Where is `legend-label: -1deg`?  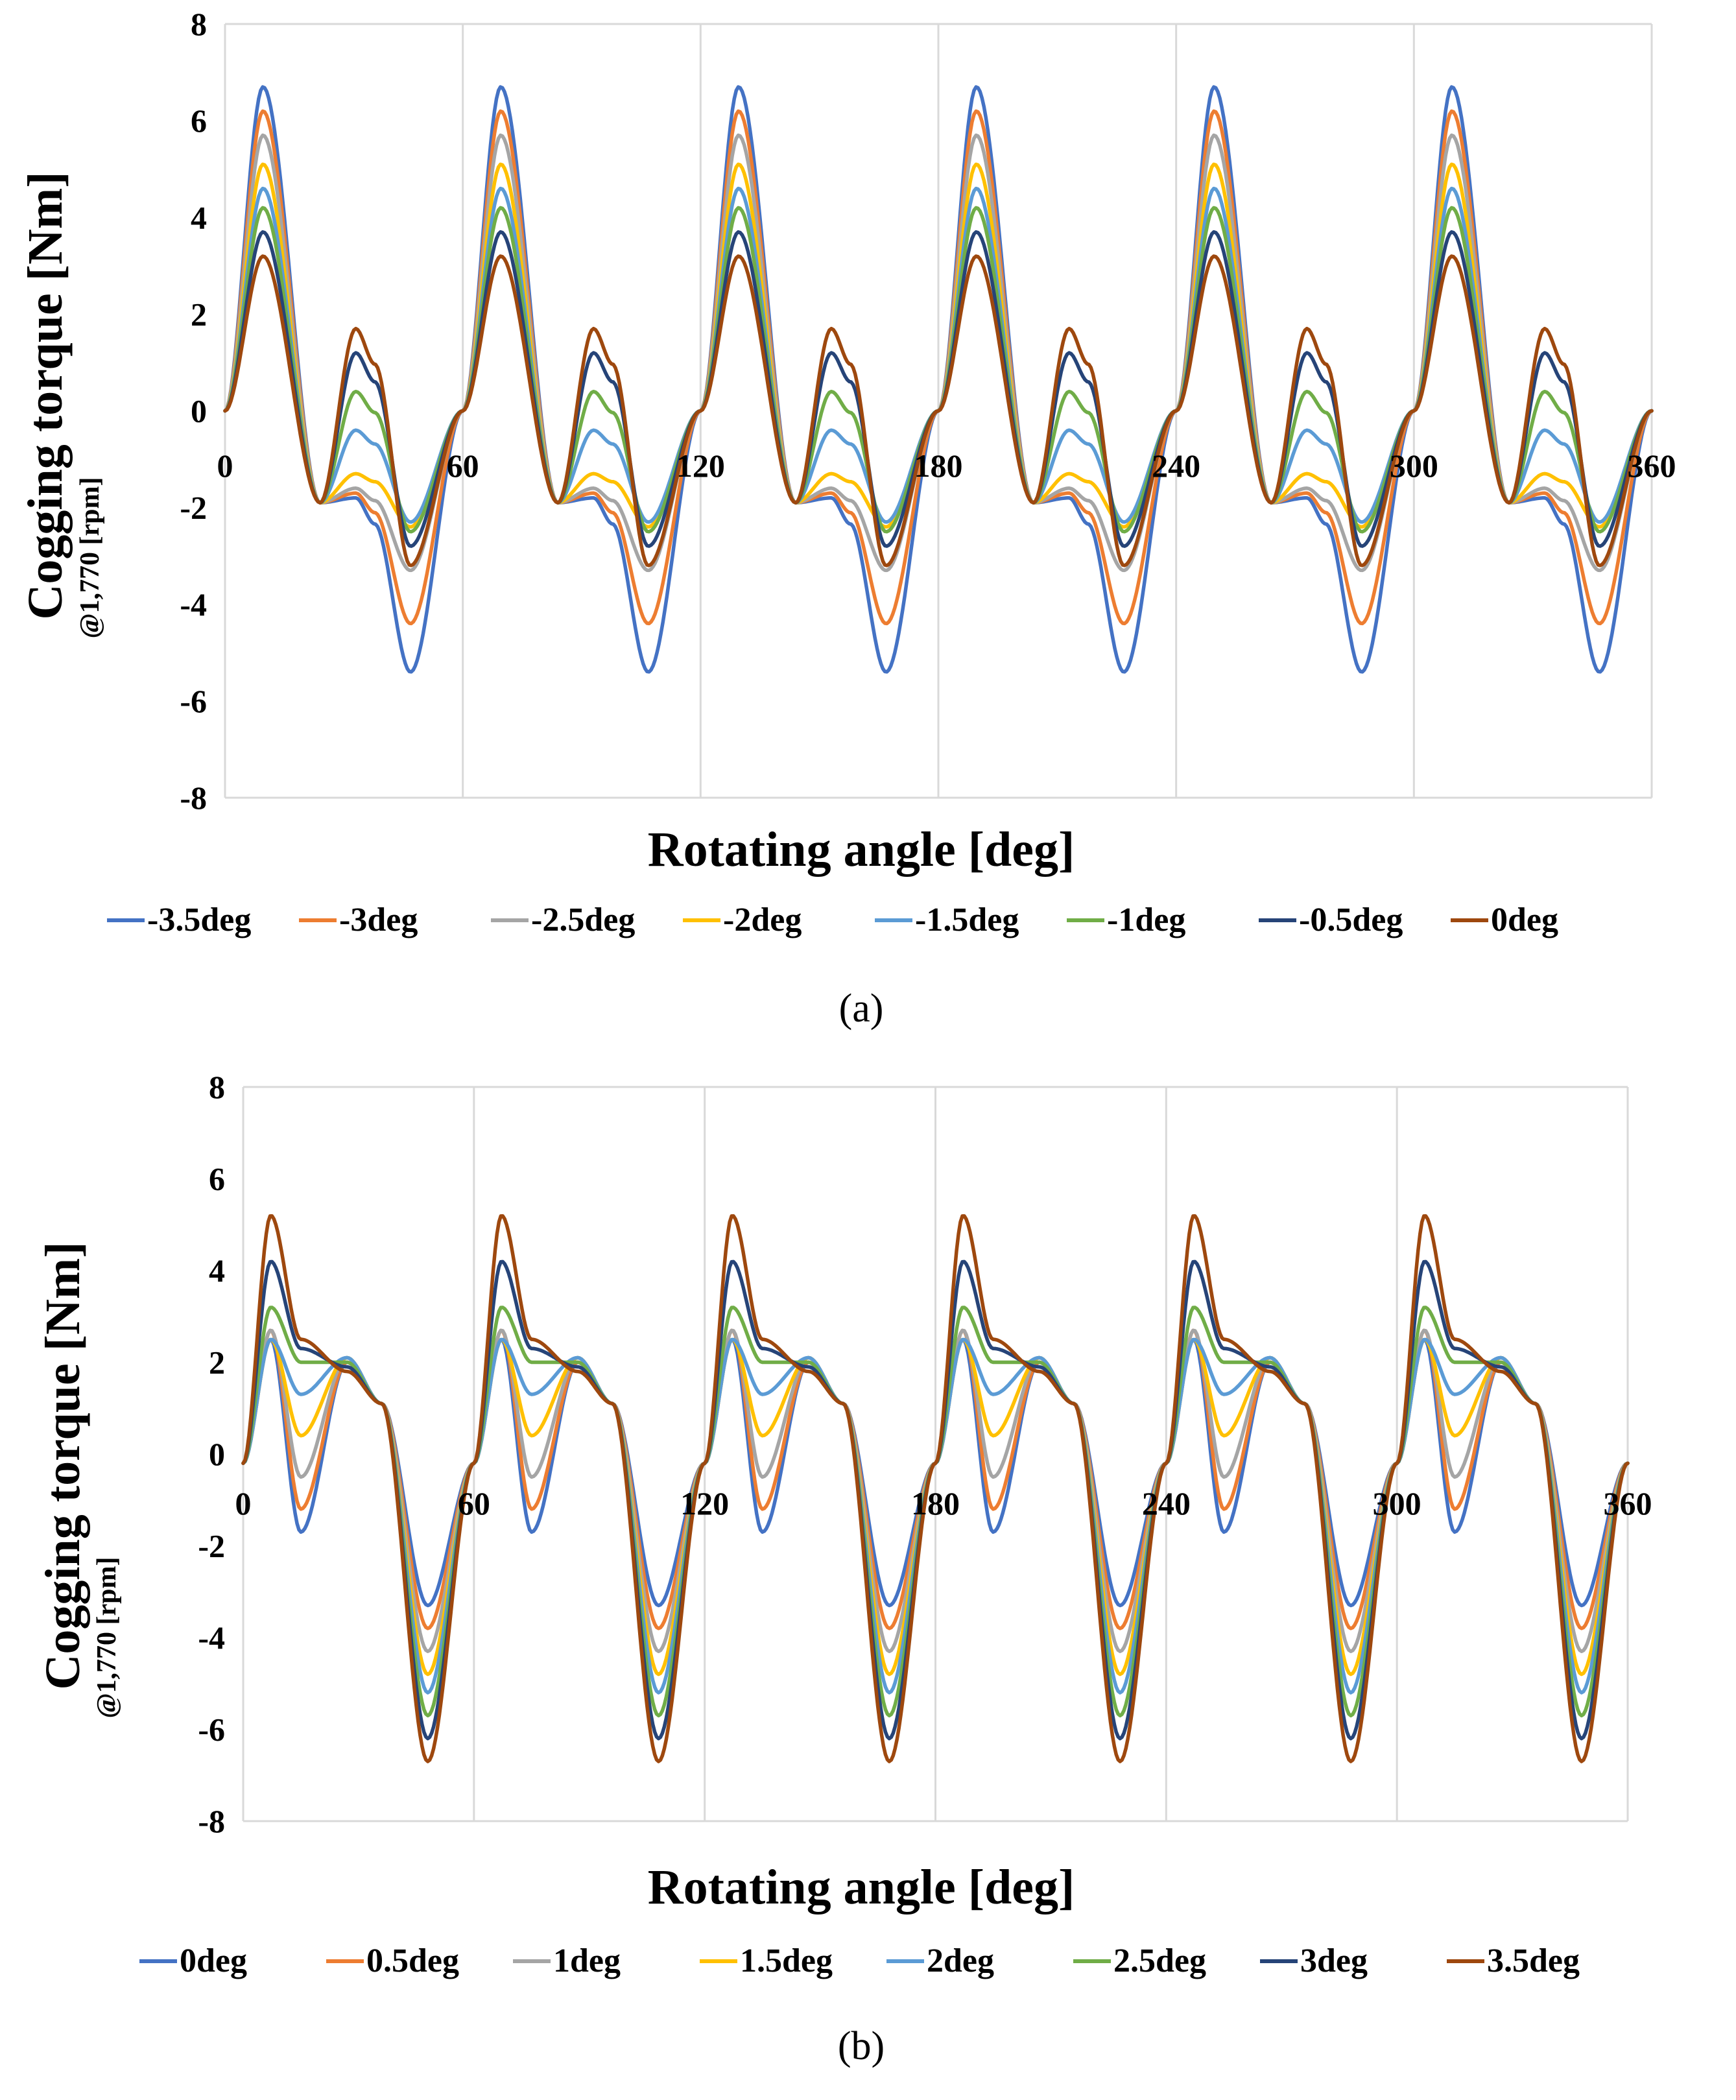 legend-label: -1deg is located at coordinates (1146, 919).